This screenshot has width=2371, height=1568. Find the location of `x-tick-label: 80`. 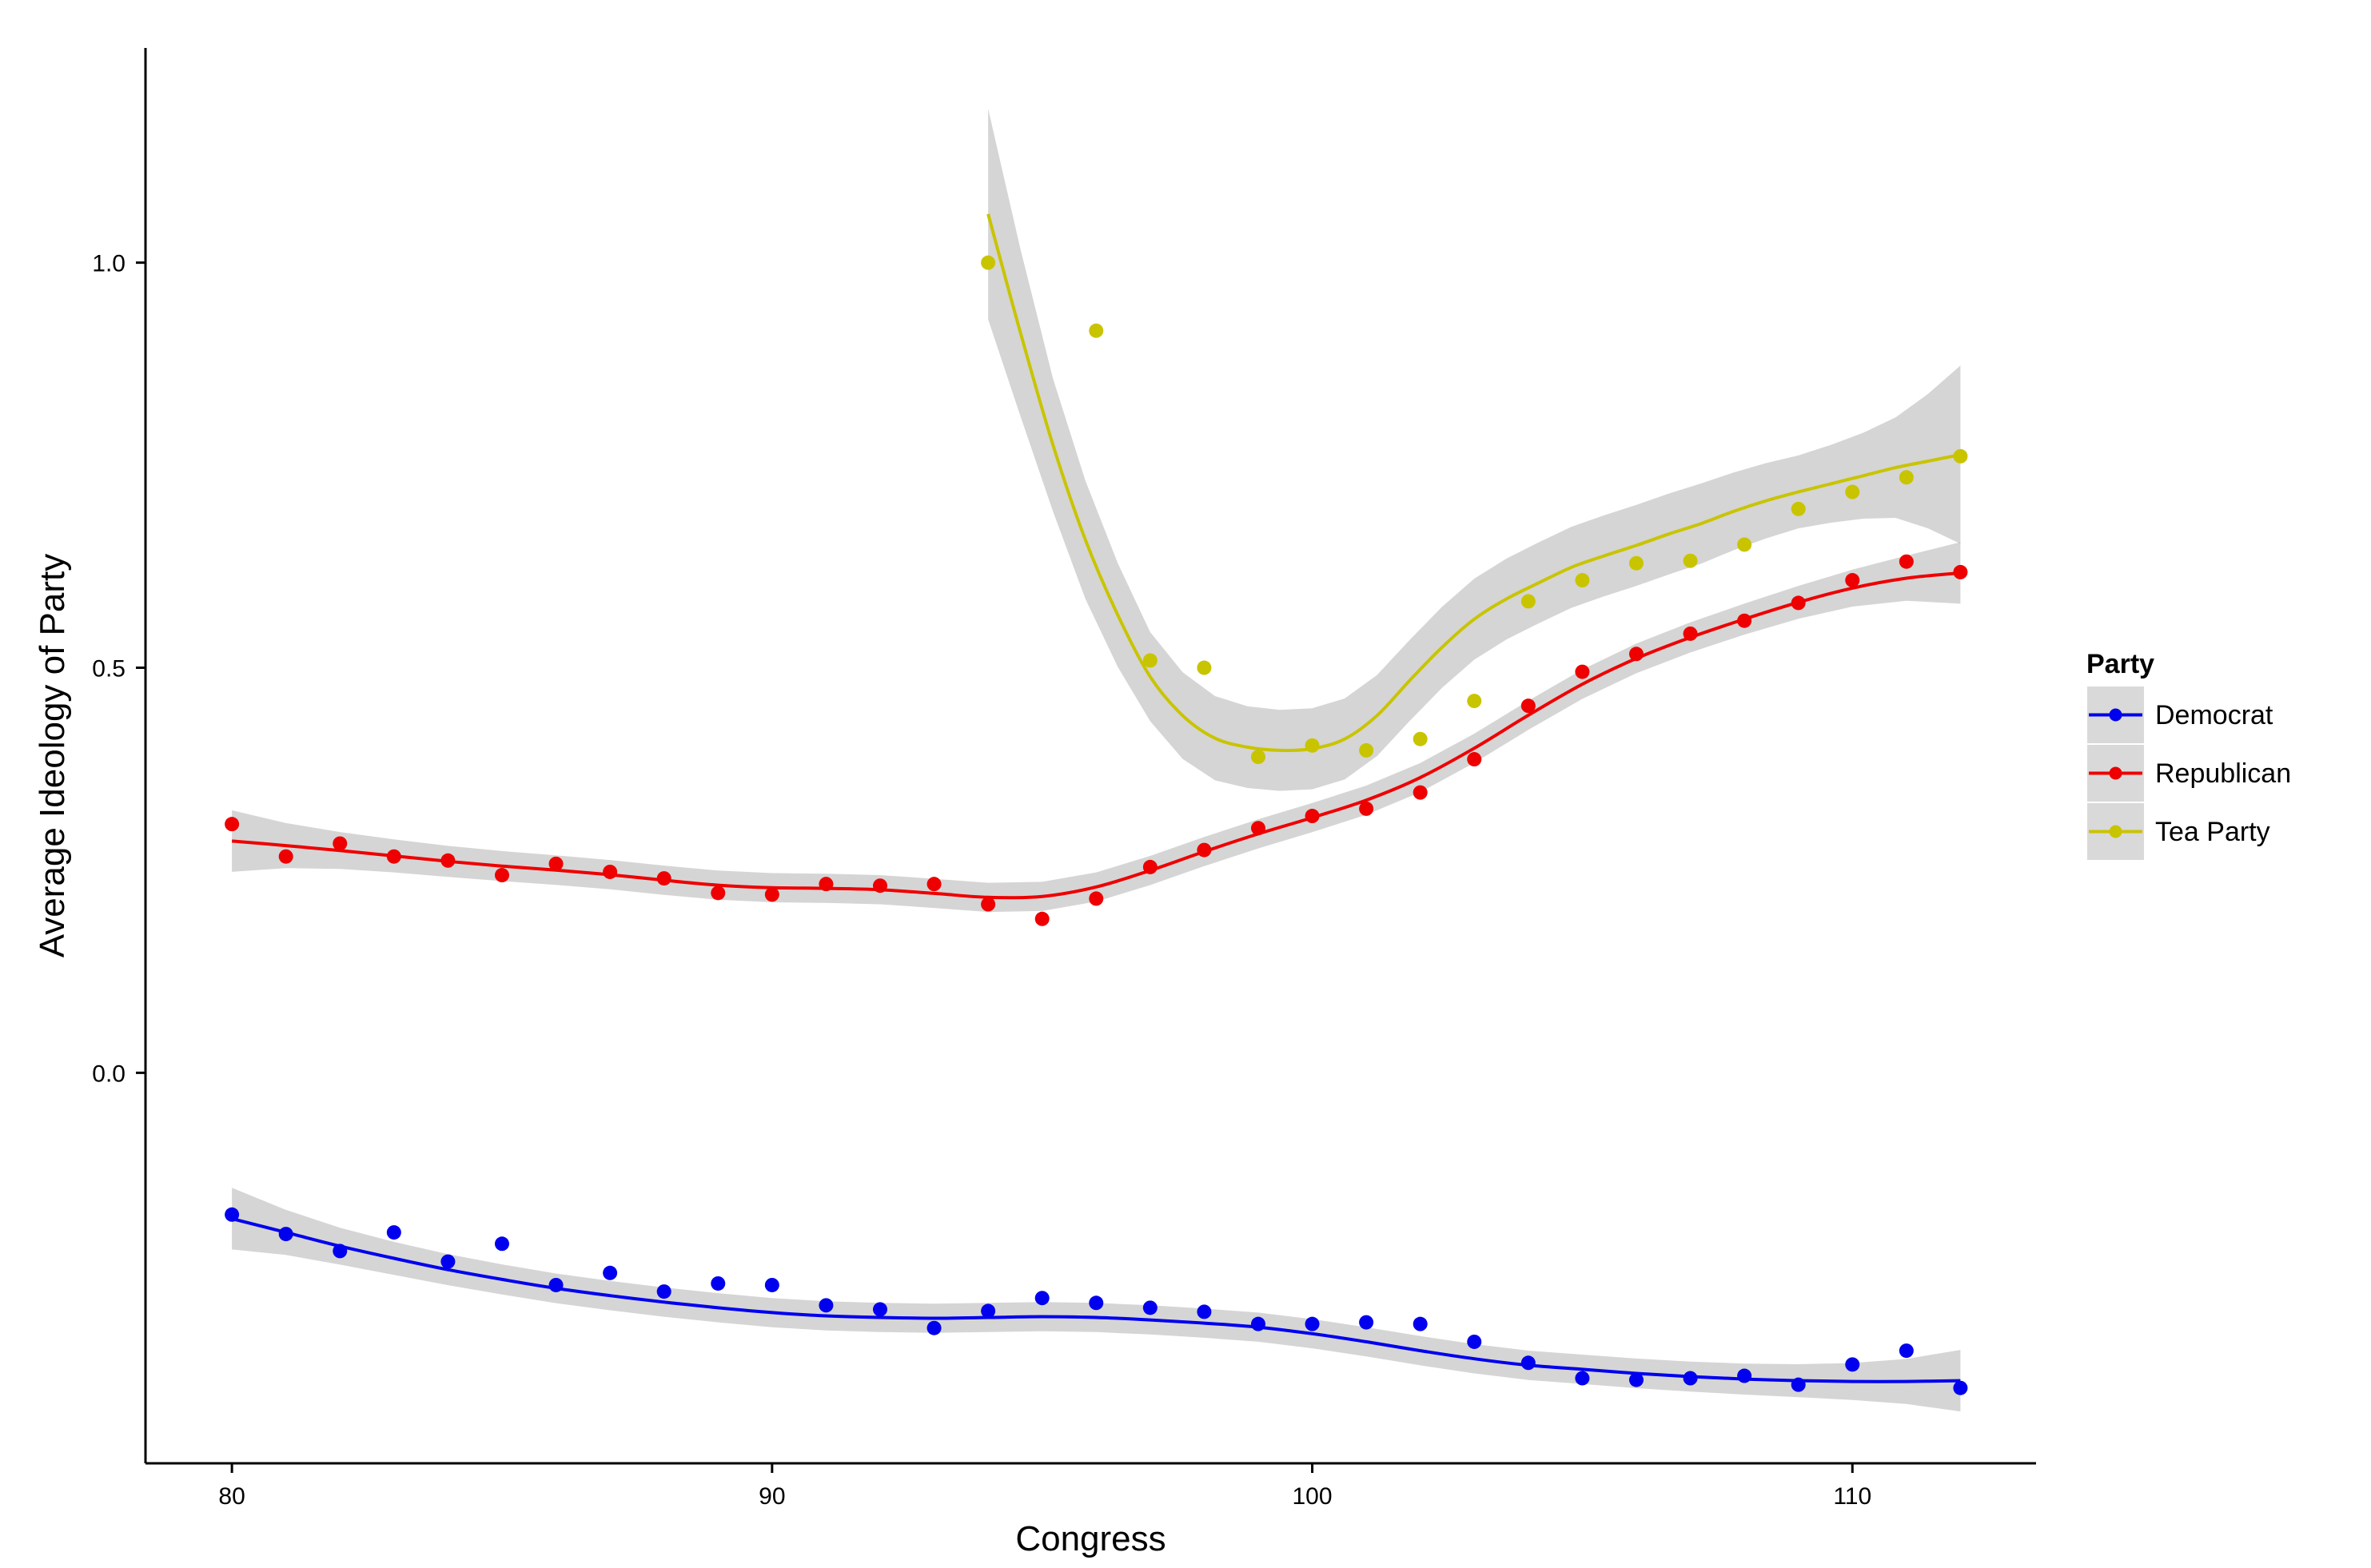

x-tick-label: 80 is located at coordinates (231, 1496).